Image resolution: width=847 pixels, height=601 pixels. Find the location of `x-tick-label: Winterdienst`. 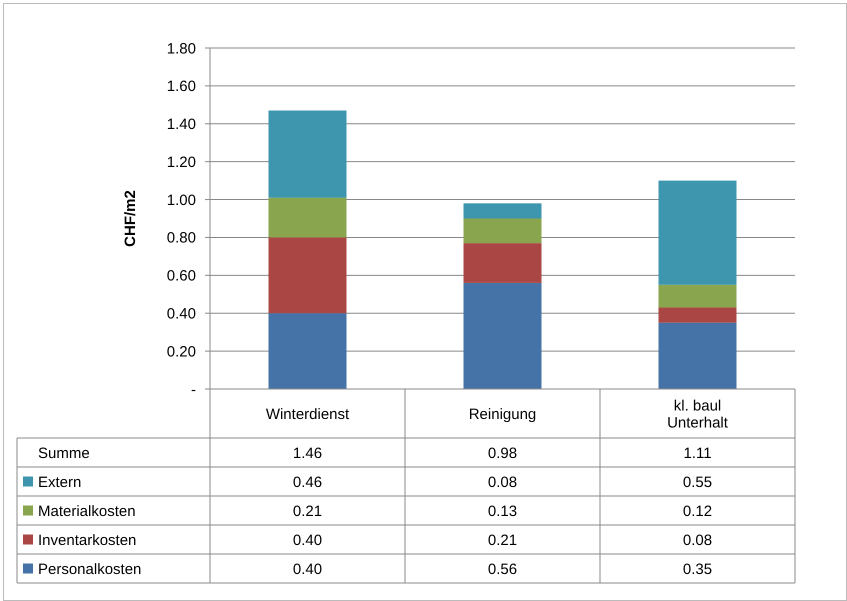

x-tick-label: Winterdienst is located at coordinates (308, 414).